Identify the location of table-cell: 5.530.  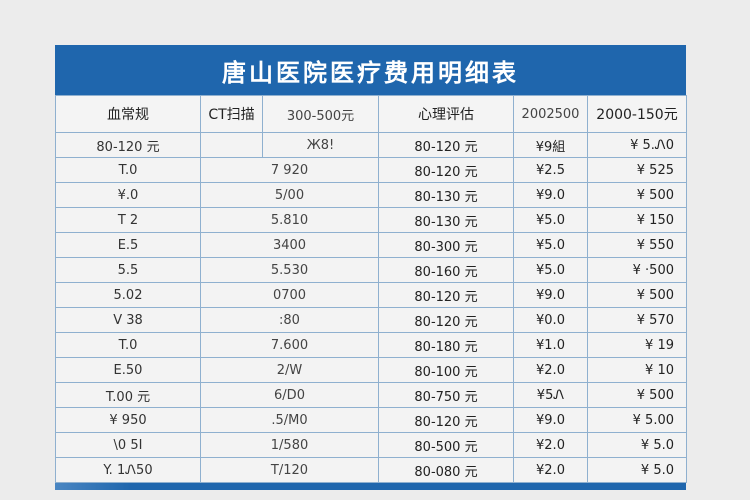
(289, 270).